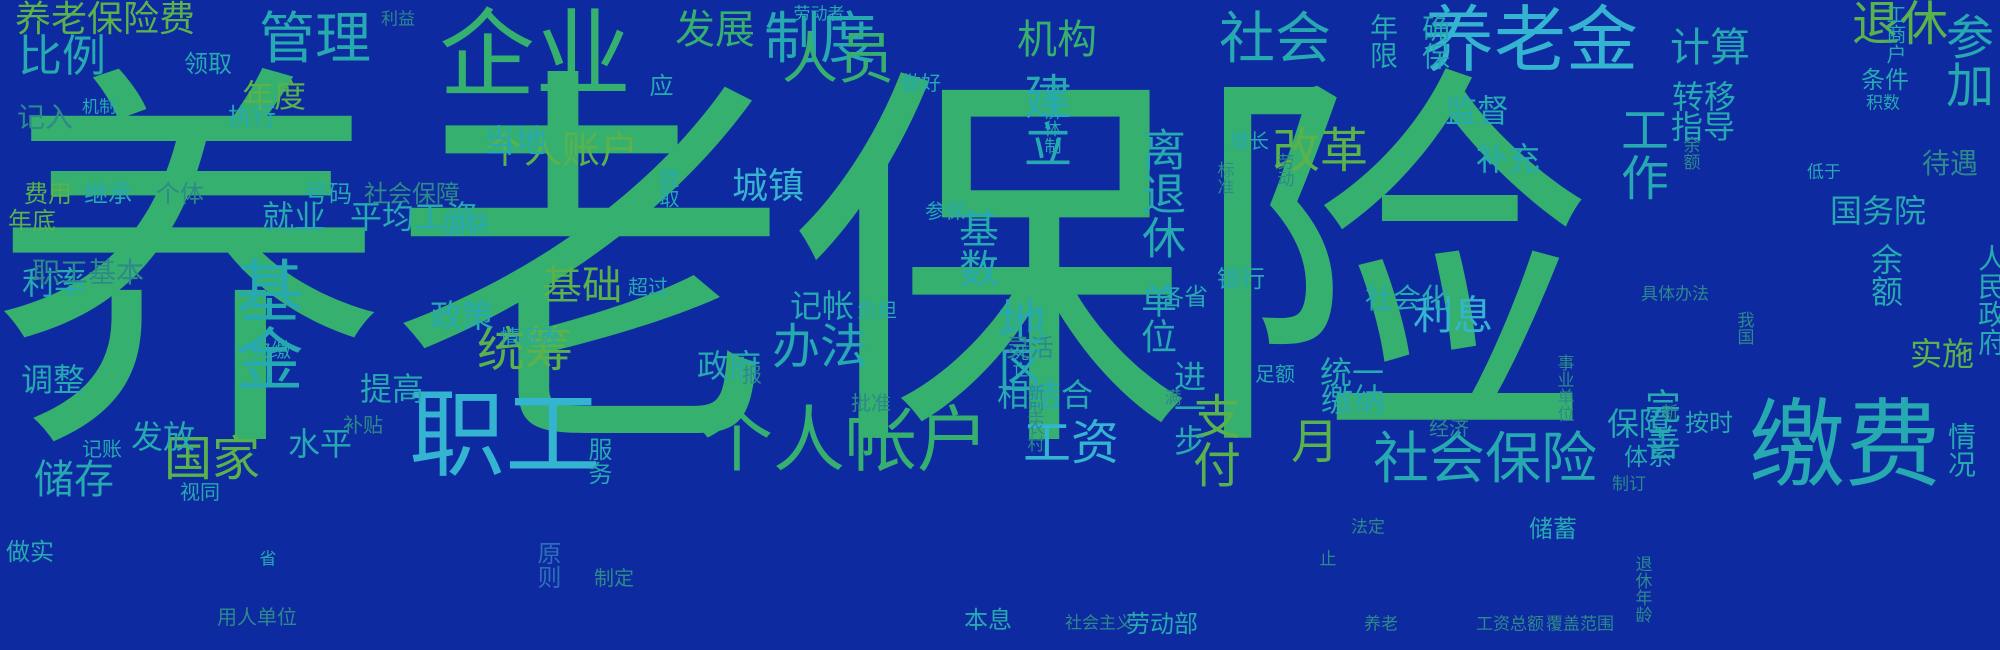 The height and width of the screenshot is (650, 2000). I want to click on word-cloud-term: 城镇, so click(768, 186).